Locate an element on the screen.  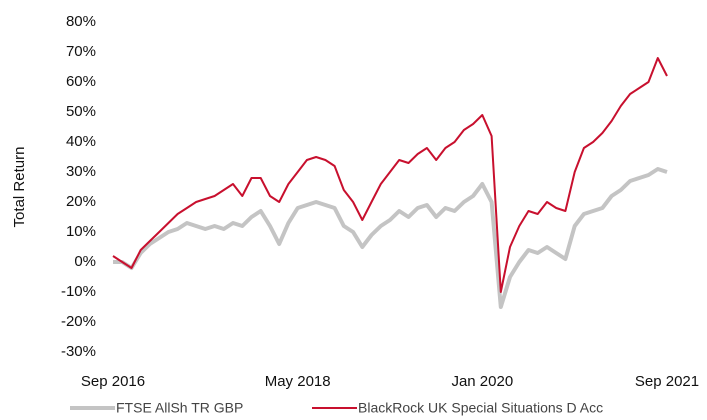
y-tick-label: 10% is located at coordinates (81, 231).